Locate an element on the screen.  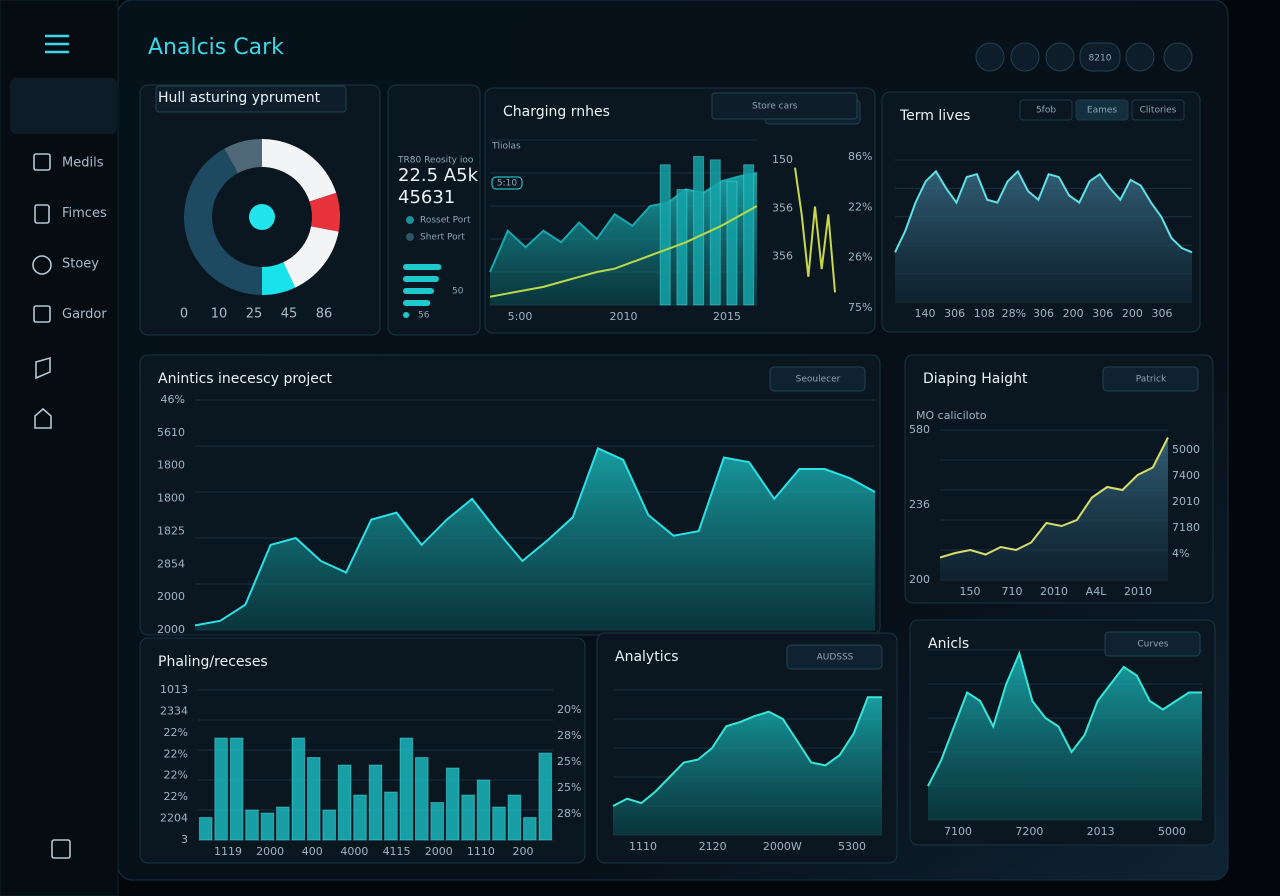
data-line is located at coordinates (1054, 498).